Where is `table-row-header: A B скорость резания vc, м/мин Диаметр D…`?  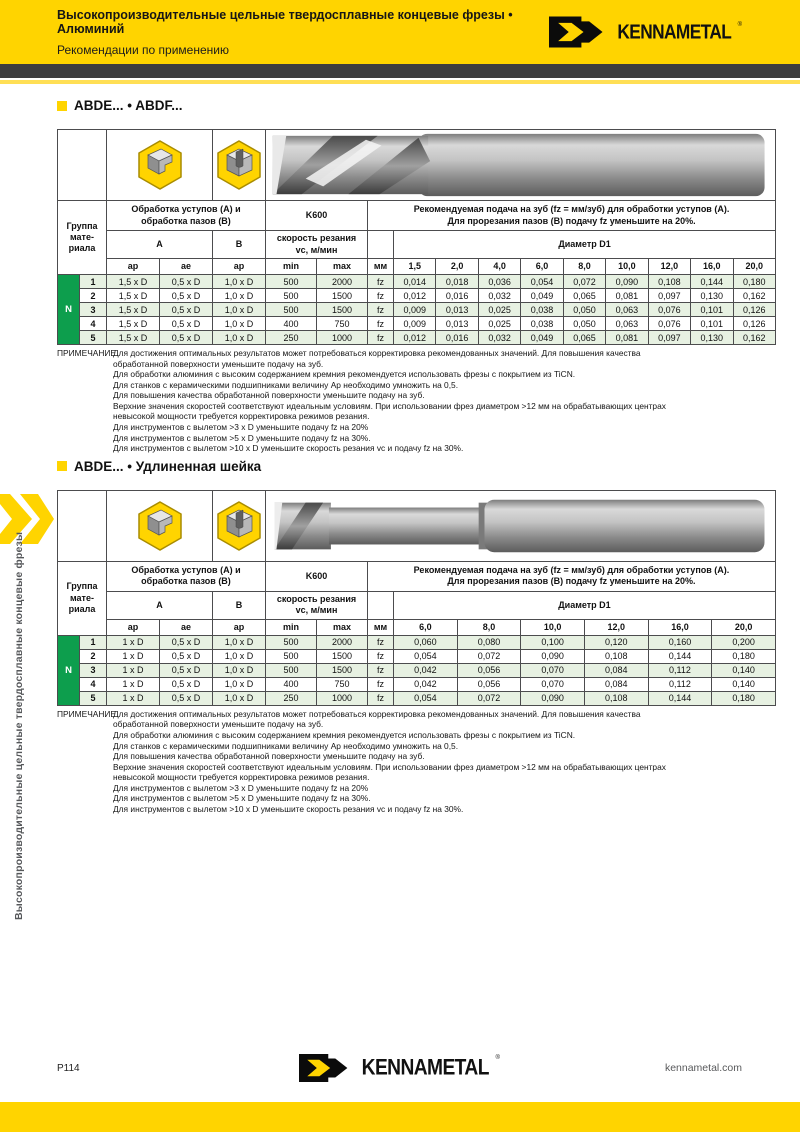
table-row-header: A B скорость резания vc, м/мин Диаметр D… is located at coordinates (417, 605).